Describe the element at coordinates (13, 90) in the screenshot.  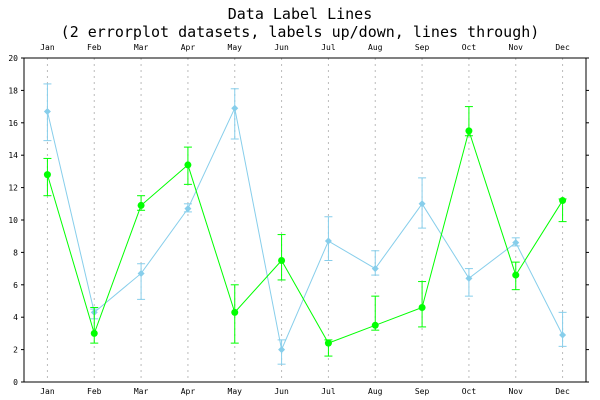
I see `y-tick-label: 18` at that location.